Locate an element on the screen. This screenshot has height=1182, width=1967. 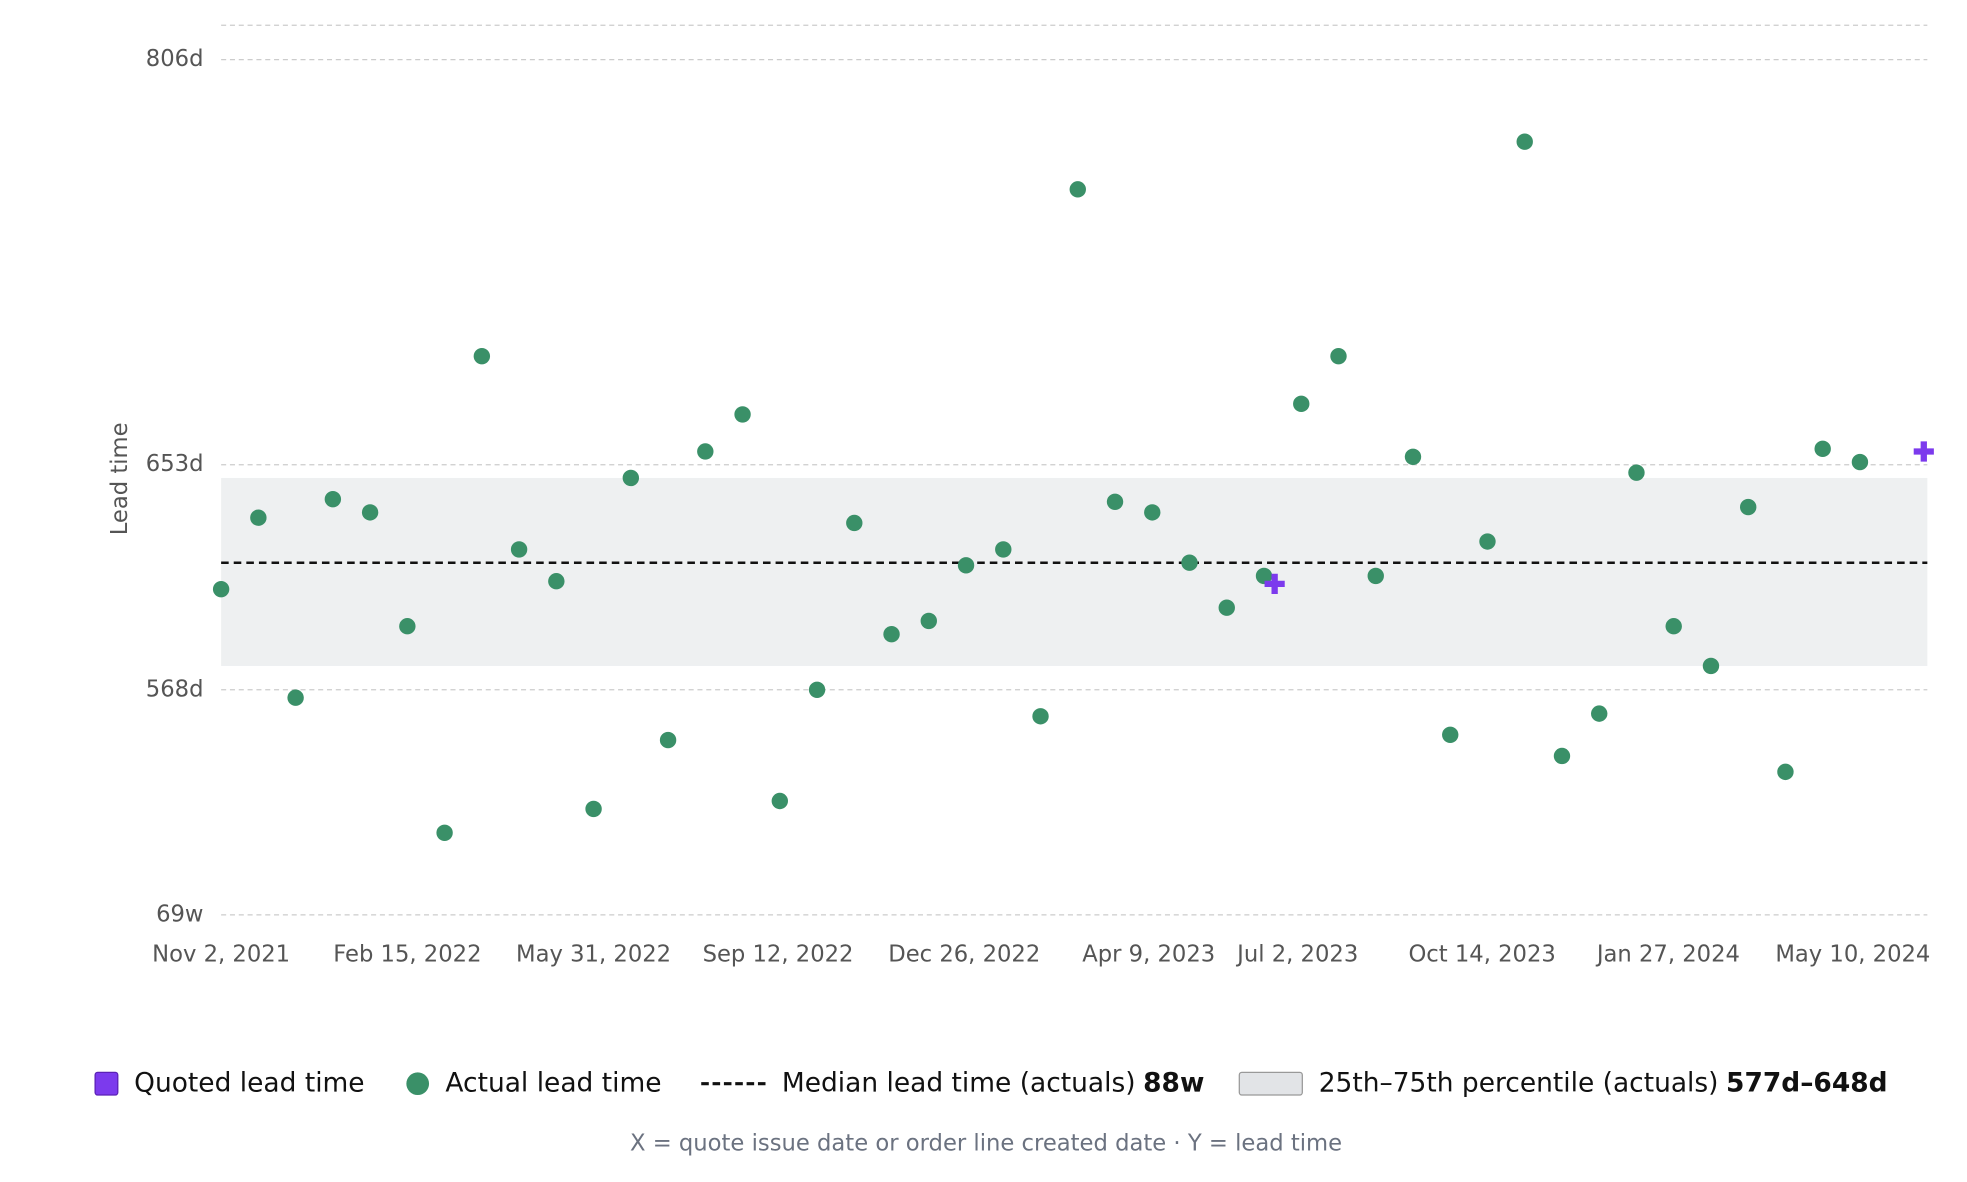
y-tick-label: 568d is located at coordinates (175, 689).